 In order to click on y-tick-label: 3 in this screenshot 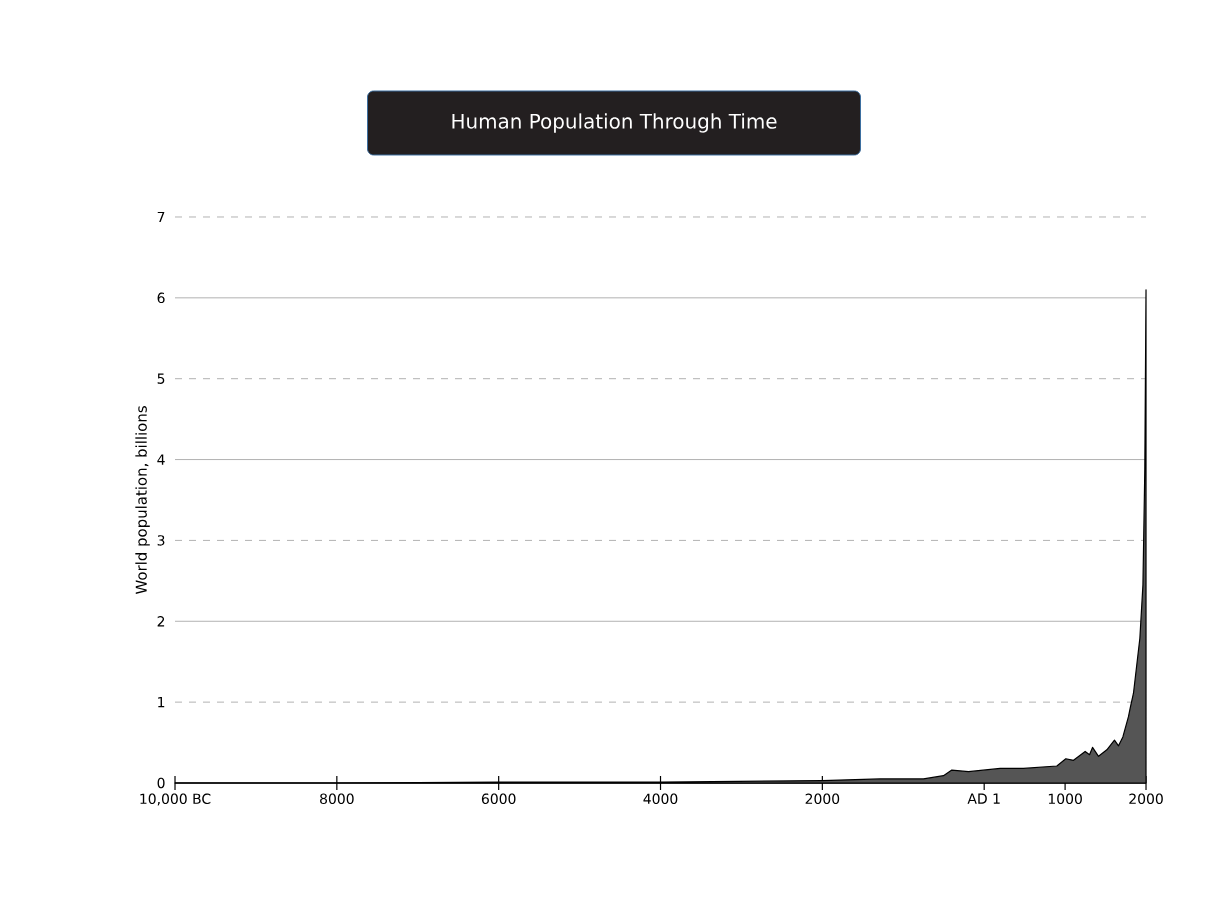, I will do `click(161, 540)`.